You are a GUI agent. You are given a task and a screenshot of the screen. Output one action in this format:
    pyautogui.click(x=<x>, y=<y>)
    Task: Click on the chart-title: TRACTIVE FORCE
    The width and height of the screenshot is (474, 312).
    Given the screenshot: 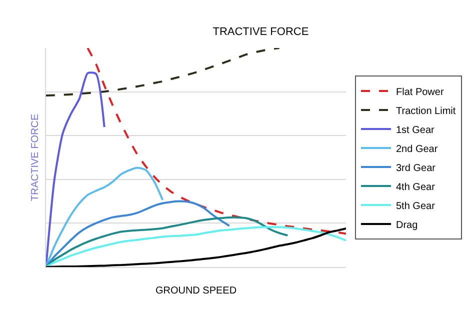 What is the action you would take?
    pyautogui.click(x=260, y=32)
    